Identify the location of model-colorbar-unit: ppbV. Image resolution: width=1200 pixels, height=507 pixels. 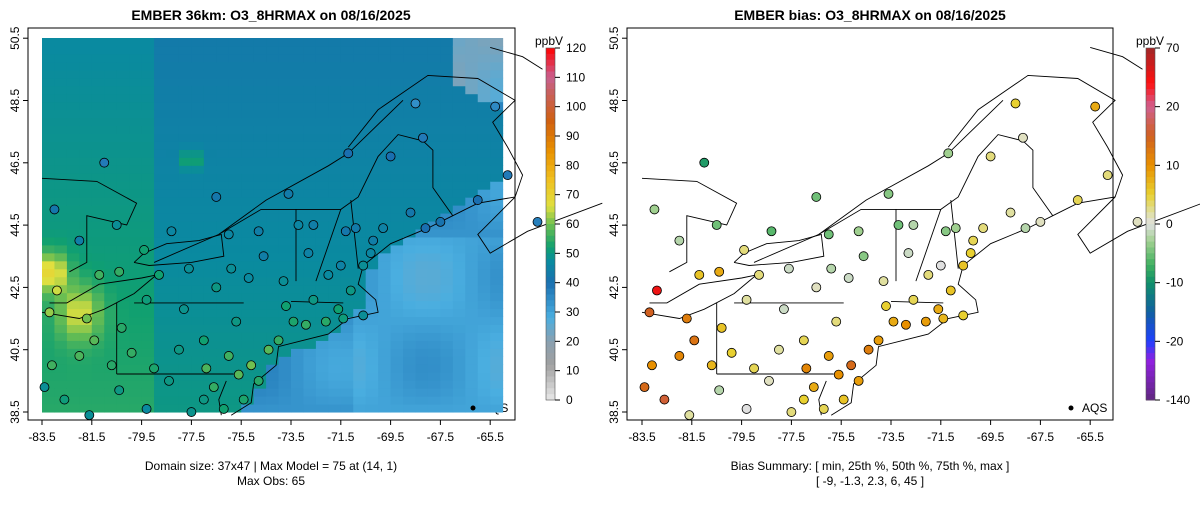
(549, 41).